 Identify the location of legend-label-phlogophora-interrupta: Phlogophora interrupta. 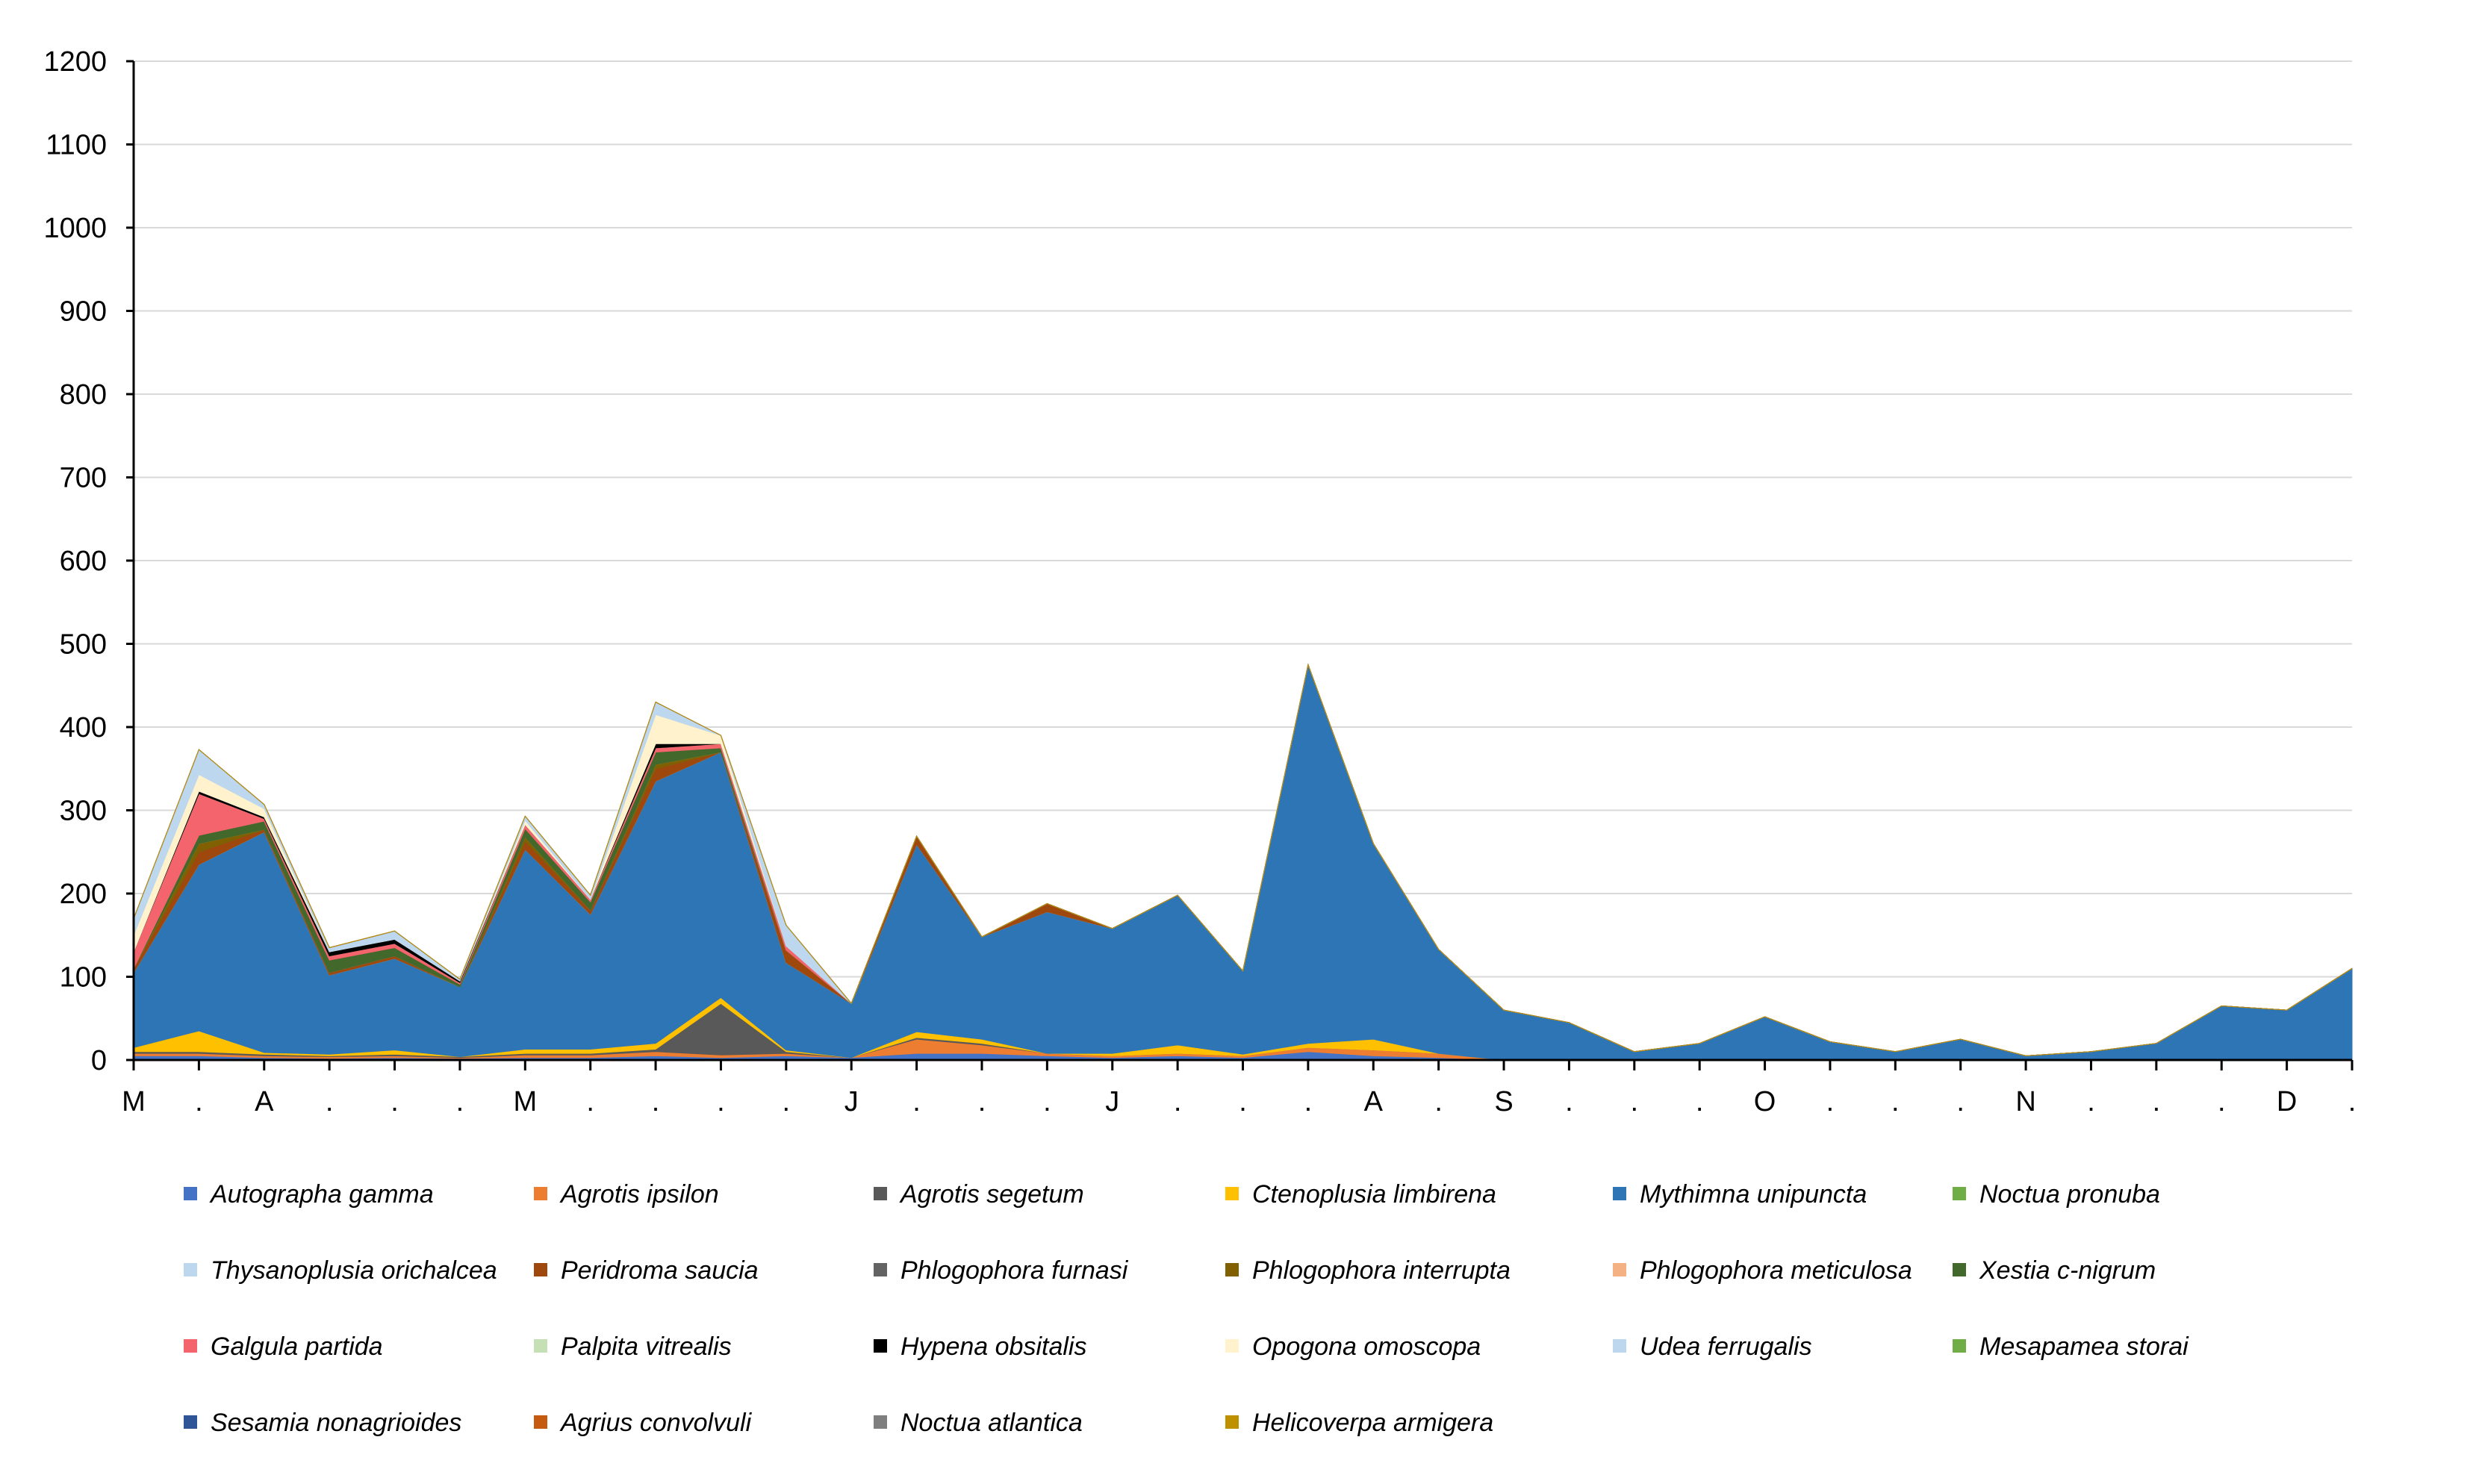
(1382, 1270).